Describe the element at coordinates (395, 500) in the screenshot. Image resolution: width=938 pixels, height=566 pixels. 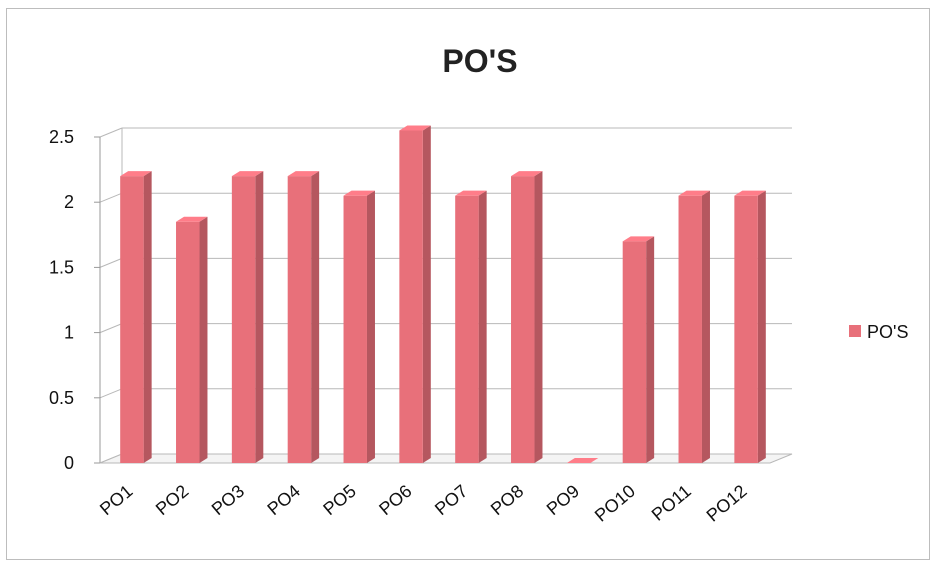
I see `x-tick-label: PO6` at that location.